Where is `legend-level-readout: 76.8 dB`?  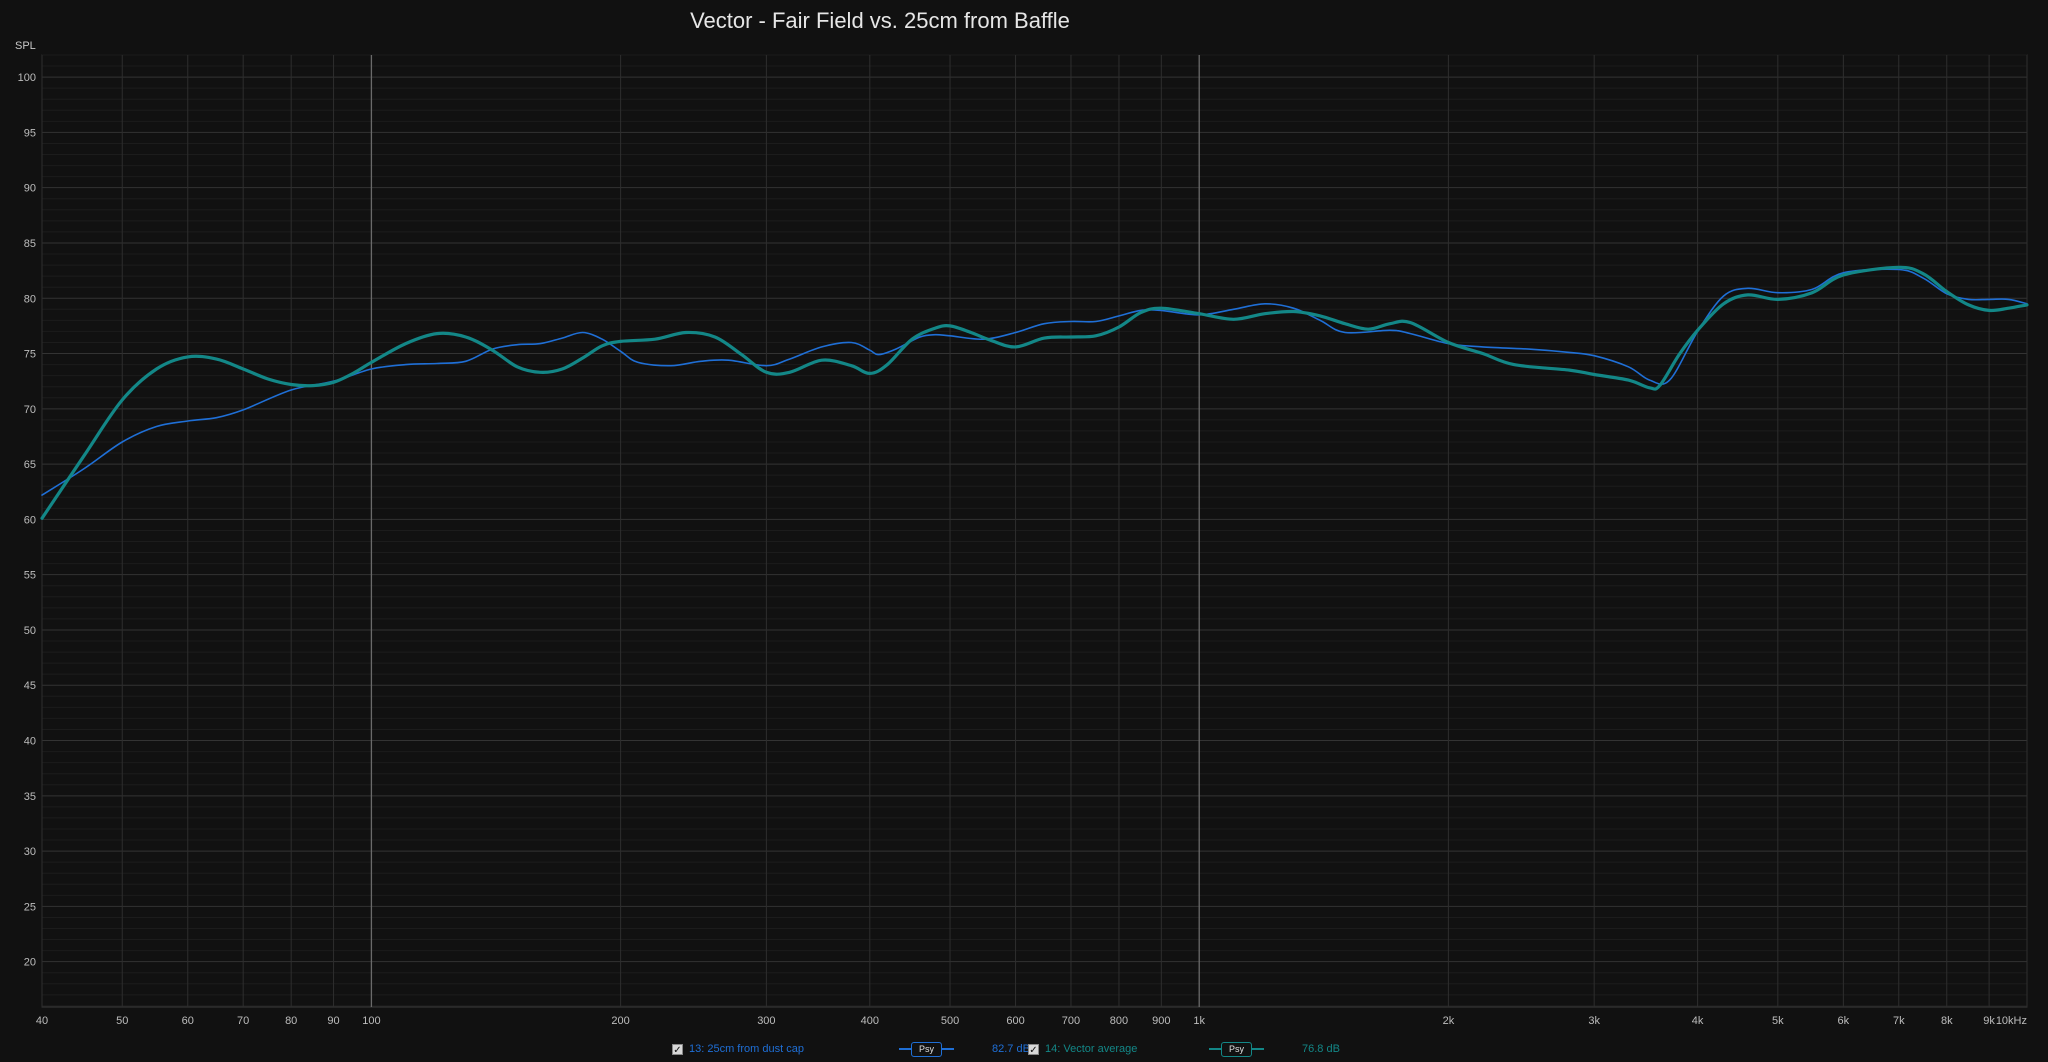 legend-level-readout: 76.8 dB is located at coordinates (1321, 1049).